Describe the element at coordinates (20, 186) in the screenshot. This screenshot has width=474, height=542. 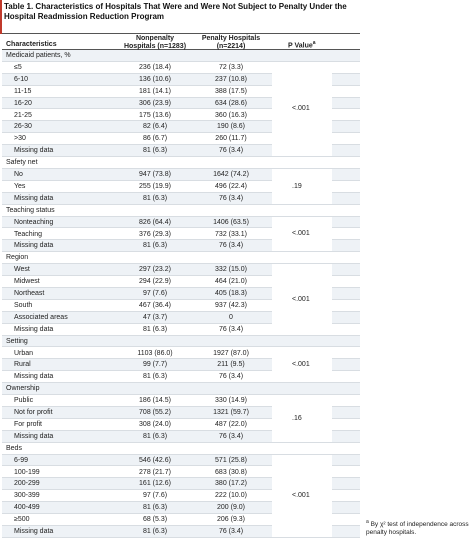
I see `row-label: Yes` at that location.